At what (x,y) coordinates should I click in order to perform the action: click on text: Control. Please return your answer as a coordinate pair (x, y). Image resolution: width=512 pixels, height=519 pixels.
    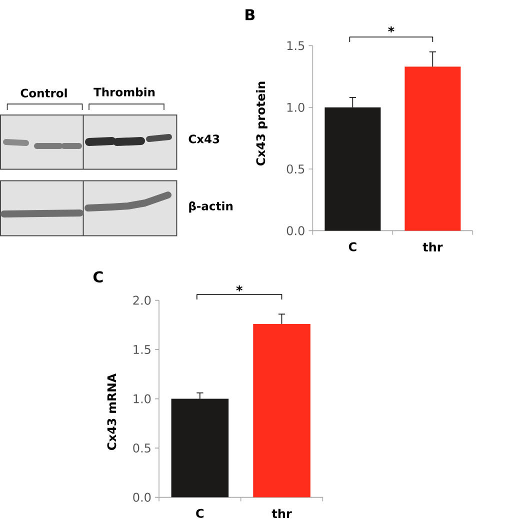
    Looking at the image, I should click on (43, 93).